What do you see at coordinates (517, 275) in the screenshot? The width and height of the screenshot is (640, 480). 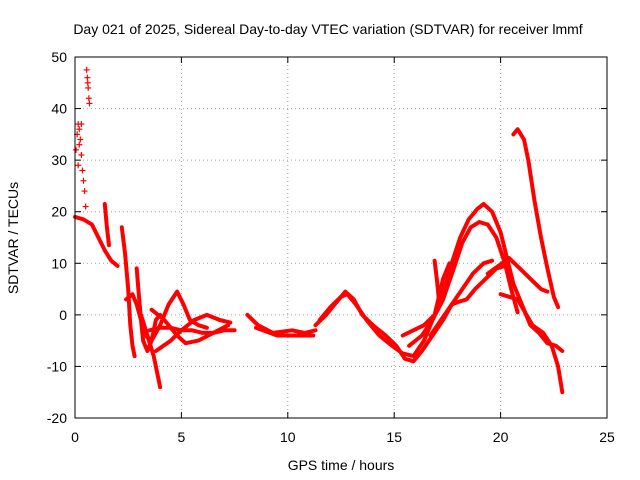 I see `series-track-q` at bounding box center [517, 275].